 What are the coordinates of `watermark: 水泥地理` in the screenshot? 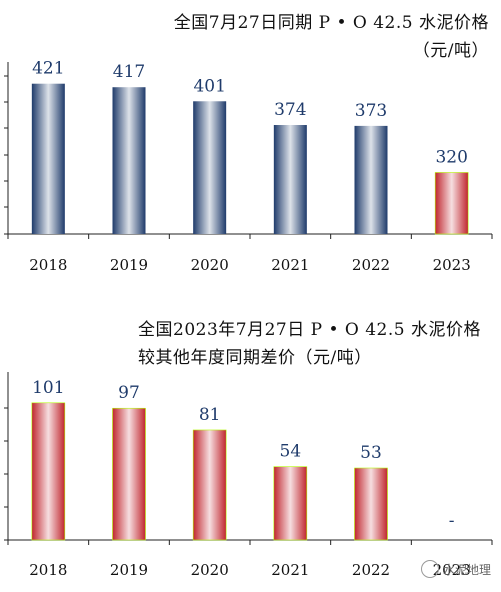 It's located at (455, 569).